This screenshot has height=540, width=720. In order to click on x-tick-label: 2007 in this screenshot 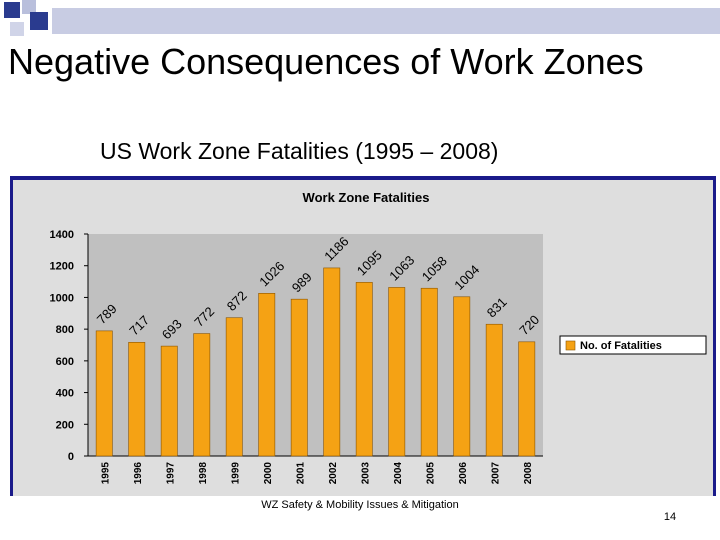, I will do `click(495, 473)`.